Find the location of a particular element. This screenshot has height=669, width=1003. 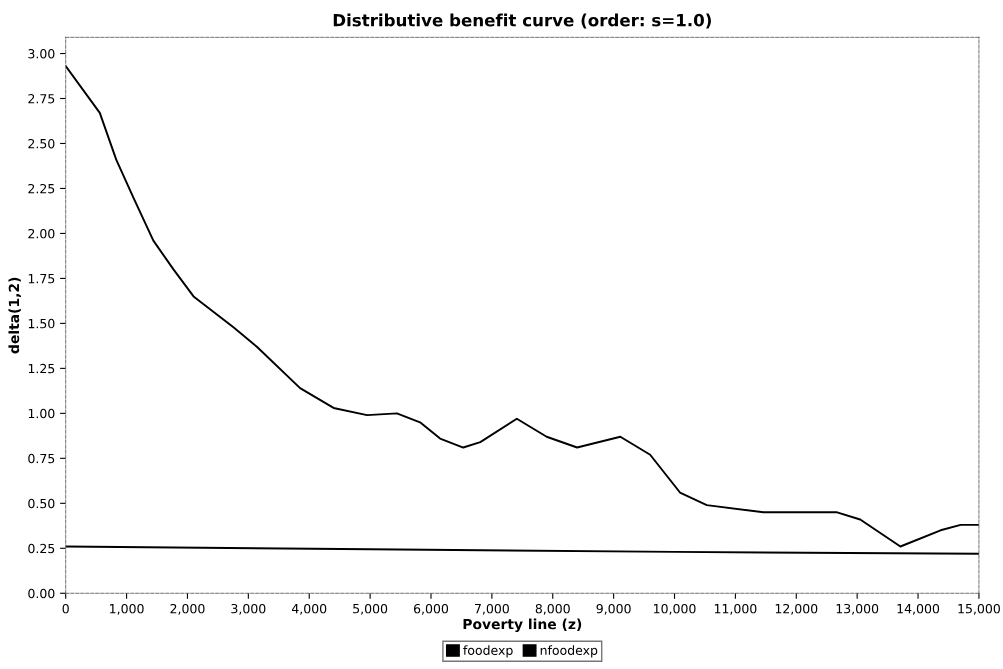

y-tick-label: 1.00 is located at coordinates (41, 413).